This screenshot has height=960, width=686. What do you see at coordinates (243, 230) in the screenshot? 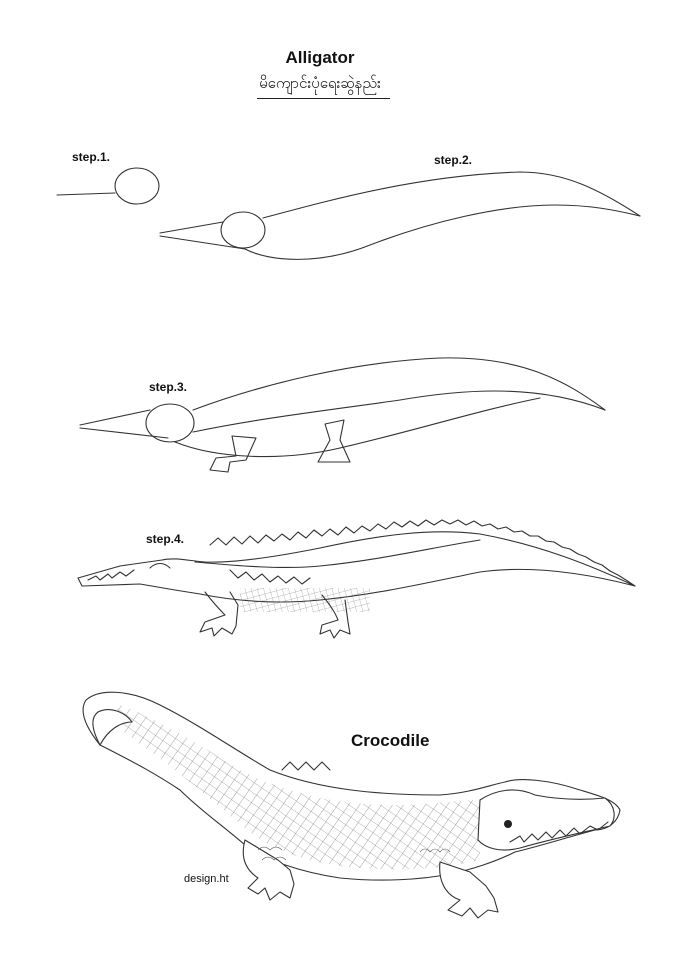
I see `step-2-head-oval` at bounding box center [243, 230].